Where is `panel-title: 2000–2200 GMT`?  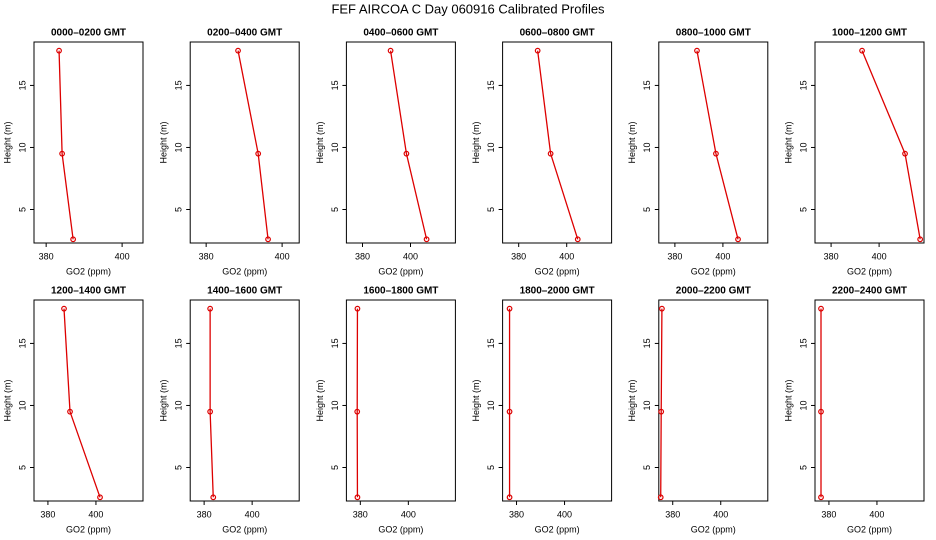
panel-title: 2000–2200 GMT is located at coordinates (713, 291).